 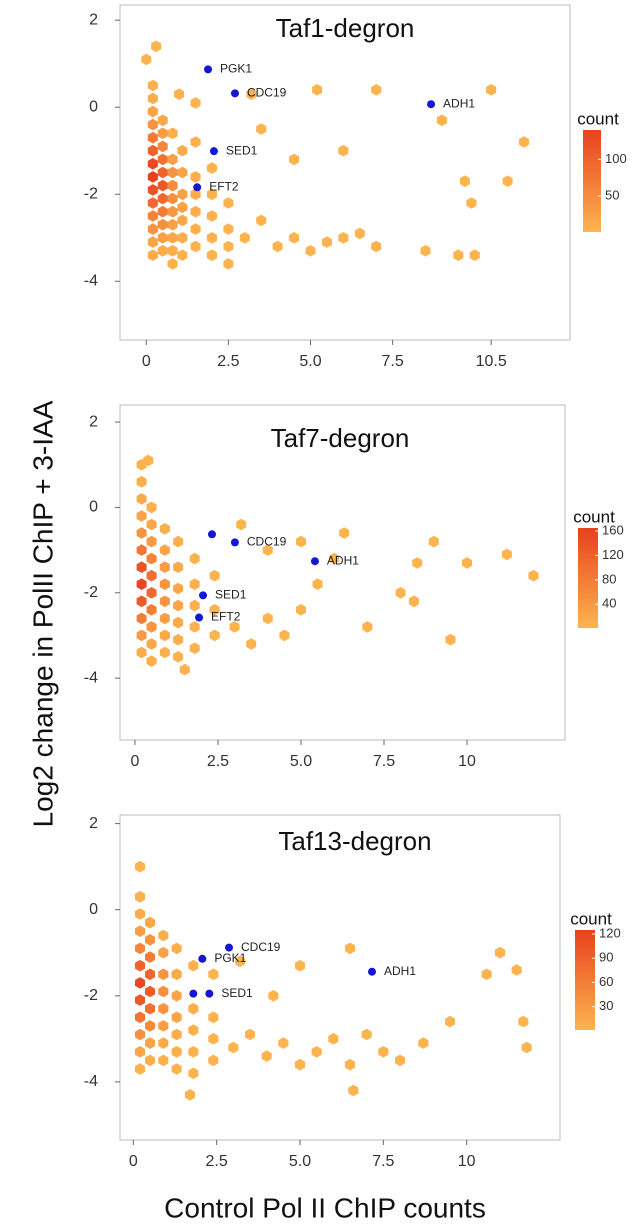 I want to click on gene-label: ADH1, so click(x=459, y=103).